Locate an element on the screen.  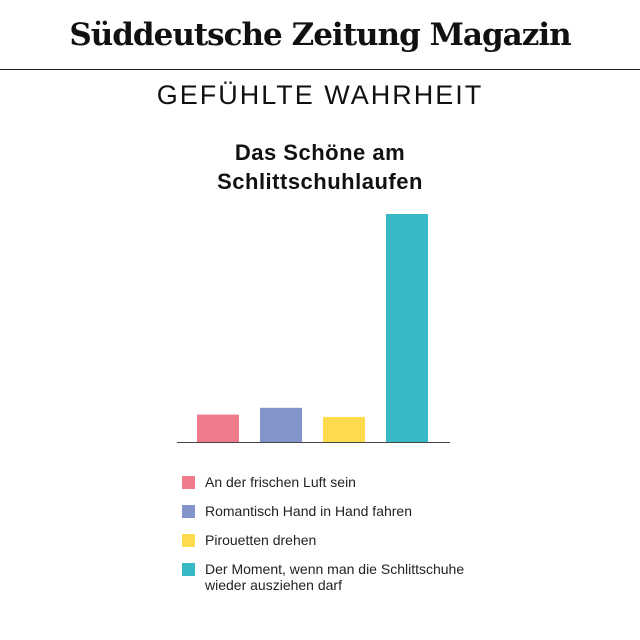
legend-item: Romantisch Hand in Hand fahren is located at coordinates (362, 511).